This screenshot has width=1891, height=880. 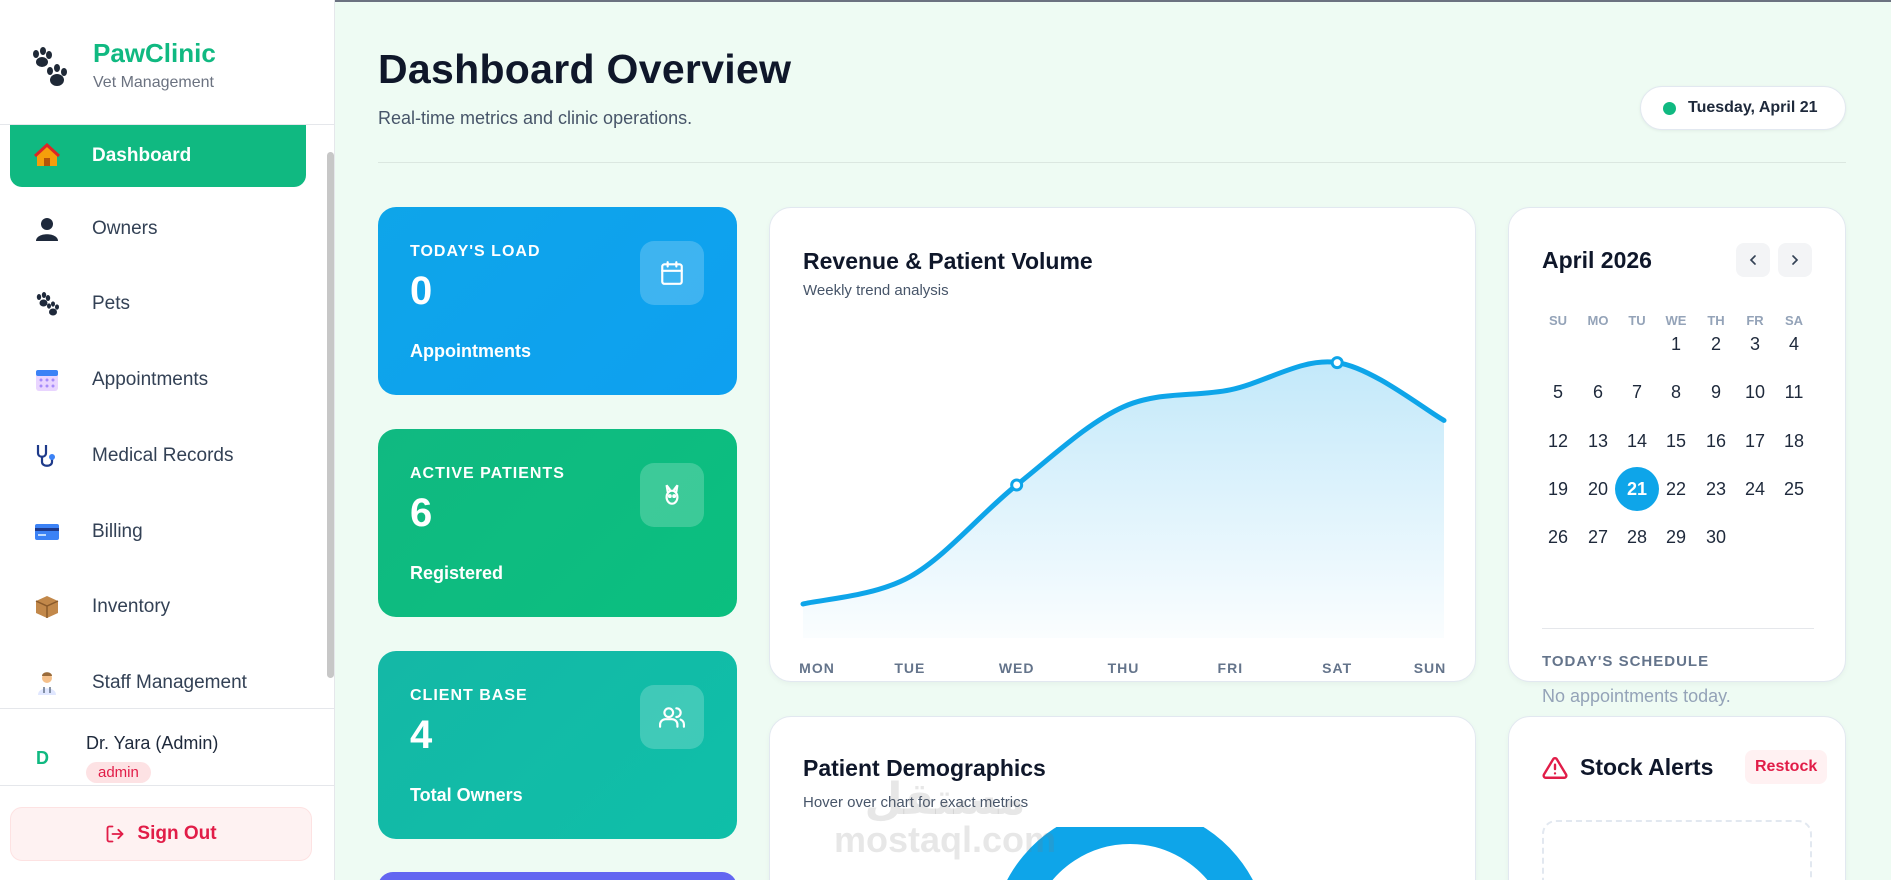 What do you see at coordinates (585, 69) in the screenshot?
I see `page-title: Dashboard Overview` at bounding box center [585, 69].